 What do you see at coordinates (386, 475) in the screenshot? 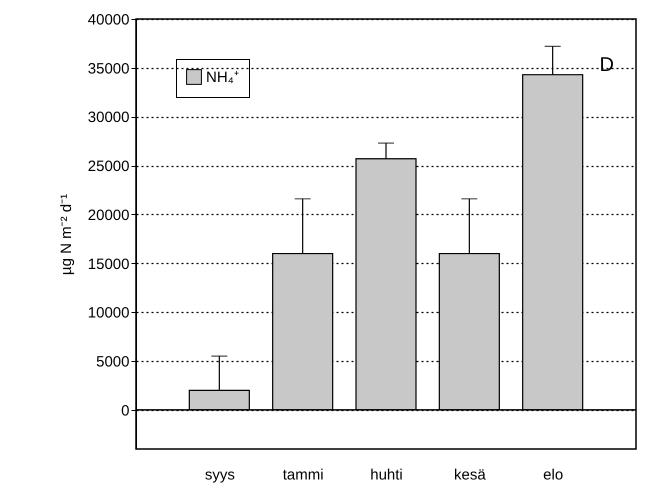
I see `x-tick-label: huhti` at bounding box center [386, 475].